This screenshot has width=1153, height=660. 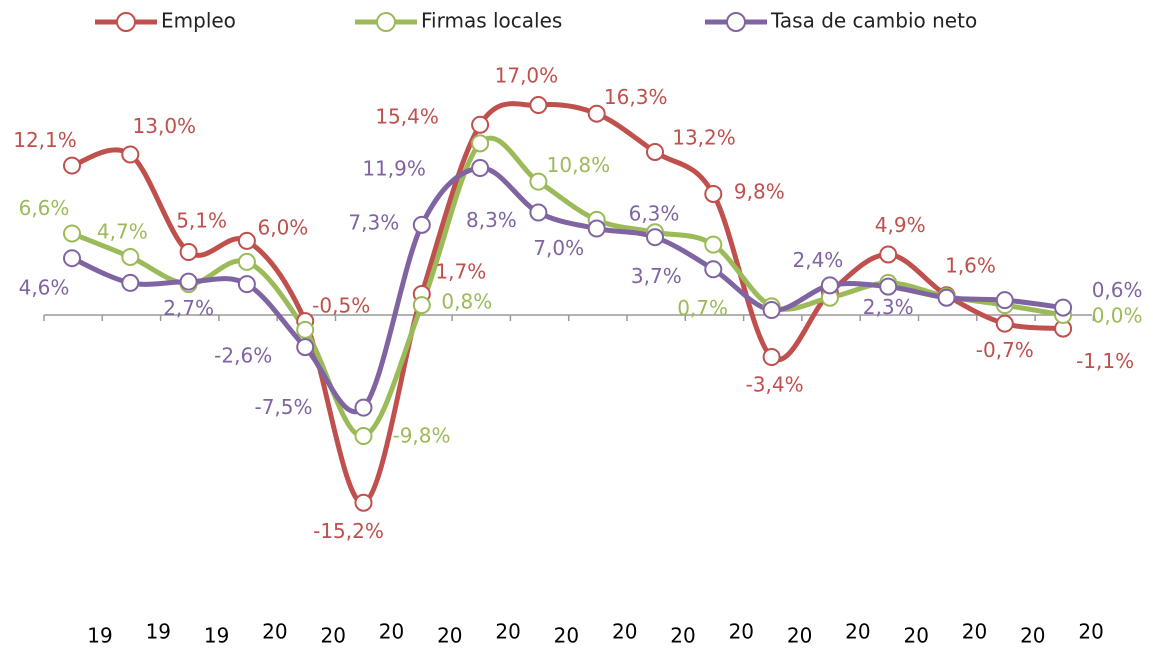 I want to click on data-label: 0,0%, so click(x=1117, y=316).